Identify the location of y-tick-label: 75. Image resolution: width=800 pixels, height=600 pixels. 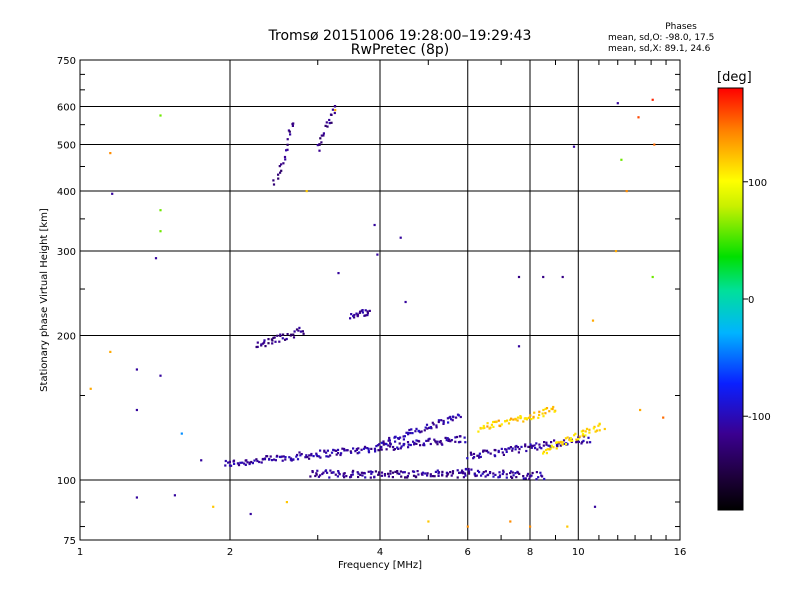
(69, 541).